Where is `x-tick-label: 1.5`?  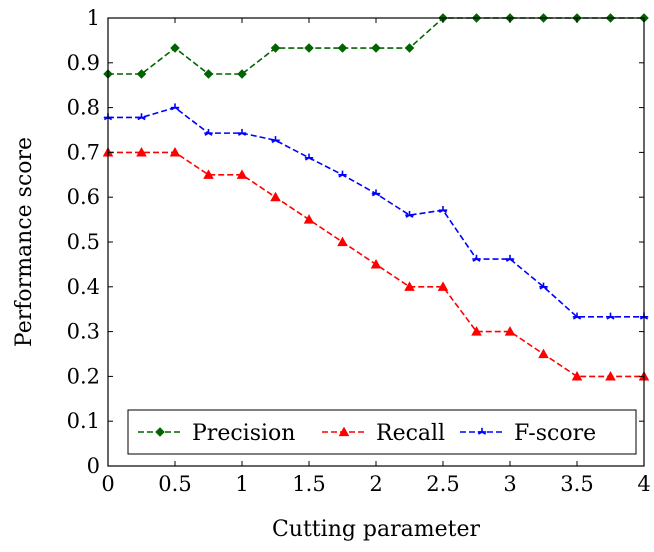 x-tick-label: 1.5 is located at coordinates (308, 484).